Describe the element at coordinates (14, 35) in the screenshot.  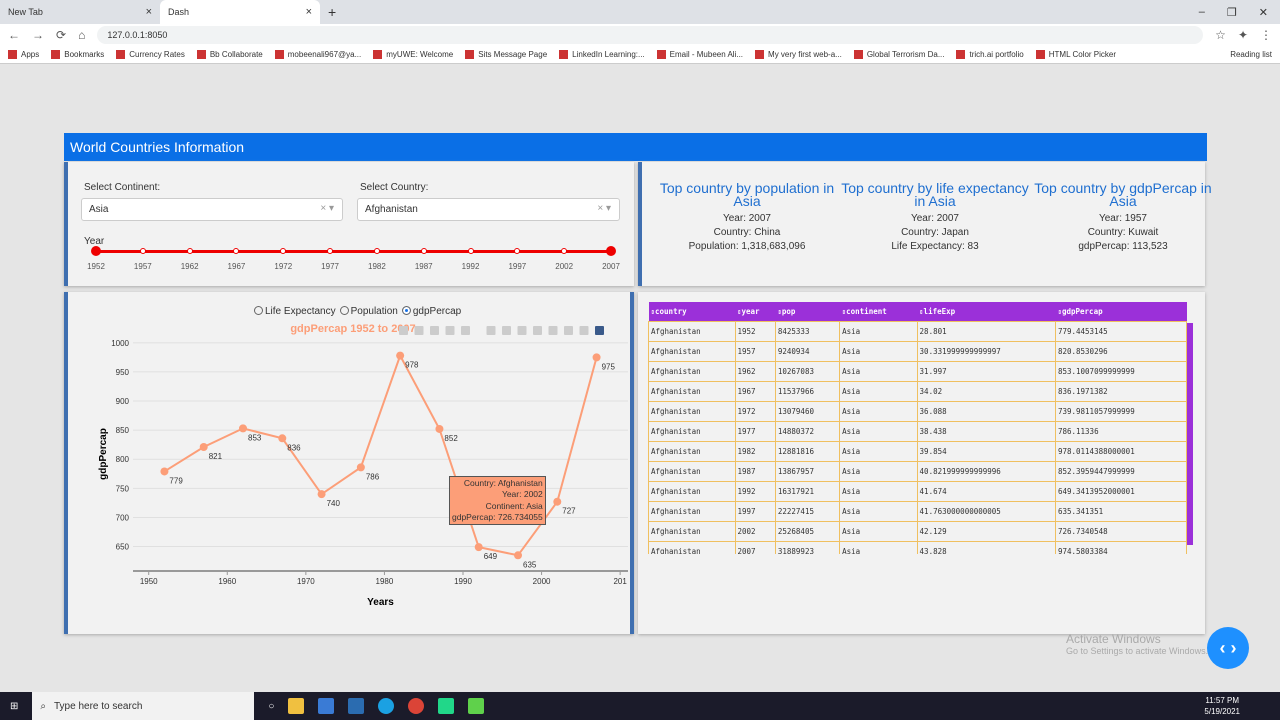
I see `back-icon: ←` at that location.